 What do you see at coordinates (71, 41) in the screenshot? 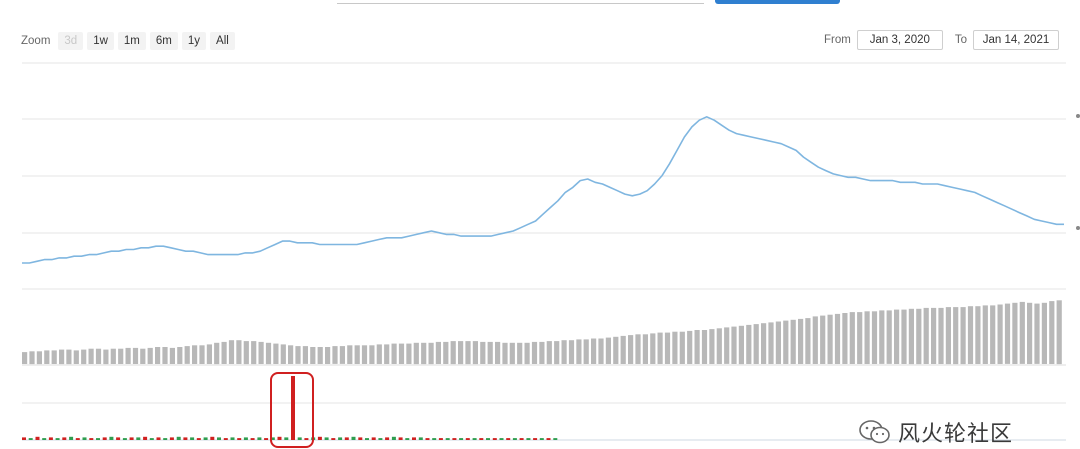
I see `zoom-3d-button: 3d` at bounding box center [71, 41].